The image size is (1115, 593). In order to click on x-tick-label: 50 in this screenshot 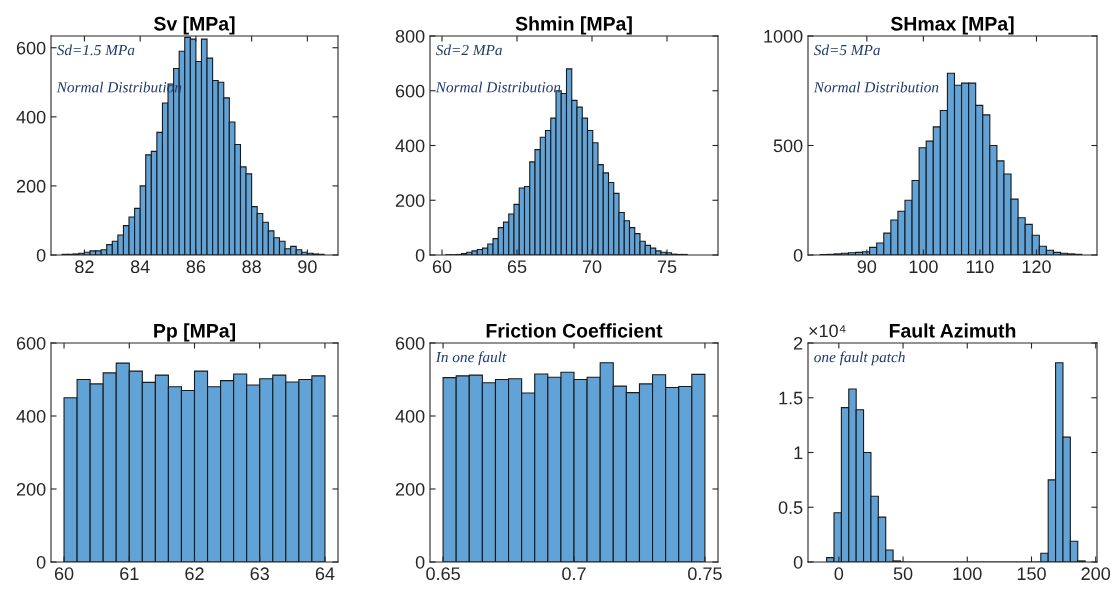, I will do `click(903, 574)`.